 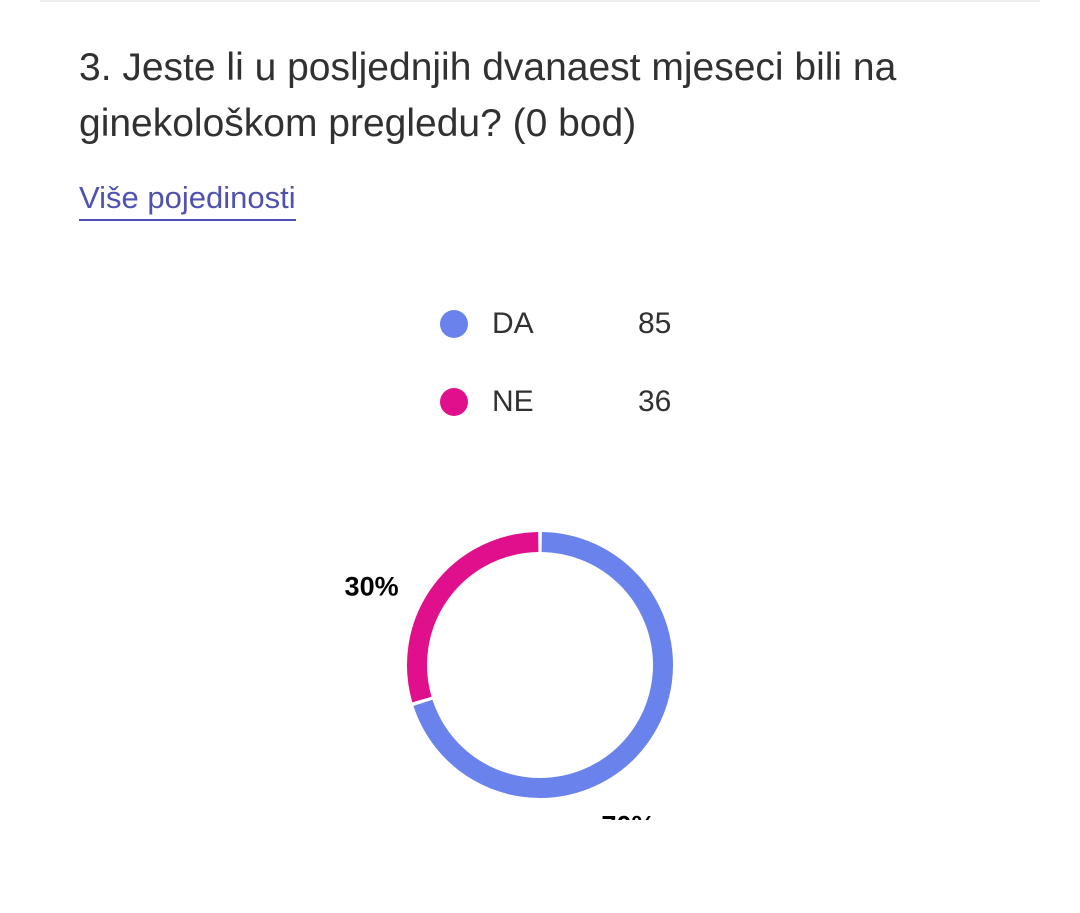 What do you see at coordinates (454, 324) in the screenshot?
I see `legend-dot-da-icon` at bounding box center [454, 324].